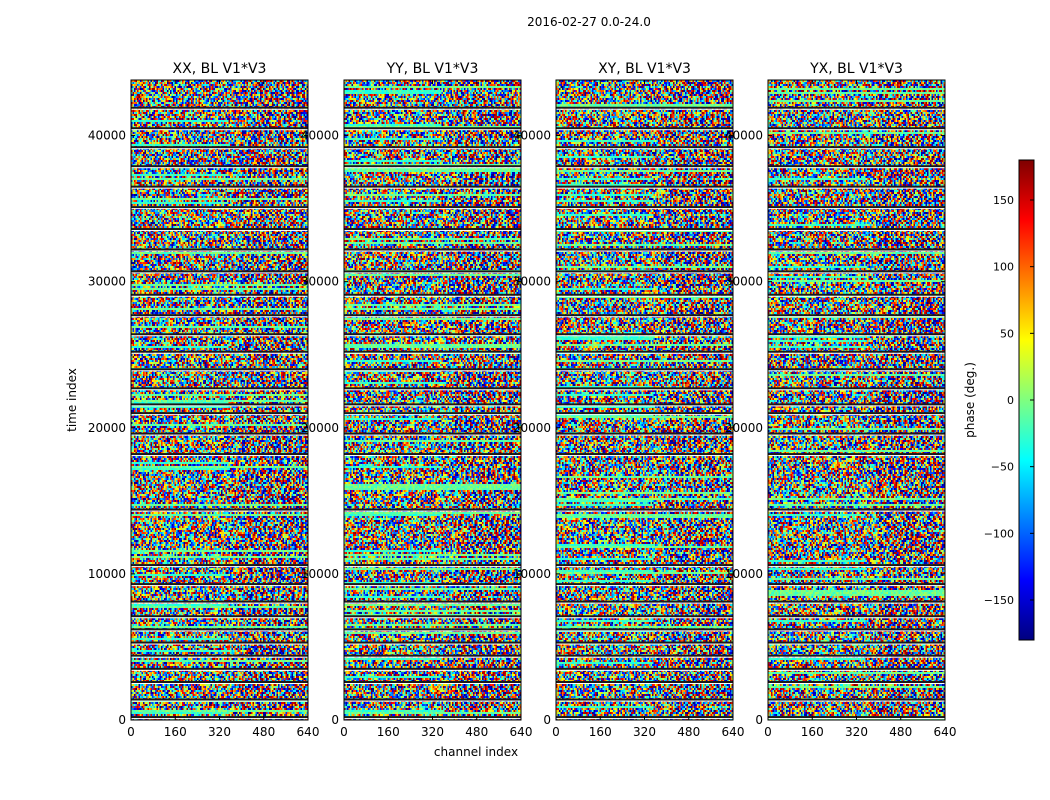 This screenshot has width=1050, height=800. What do you see at coordinates (220, 69) in the screenshot?
I see `panel-title: XX, BL V1*V3` at bounding box center [220, 69].